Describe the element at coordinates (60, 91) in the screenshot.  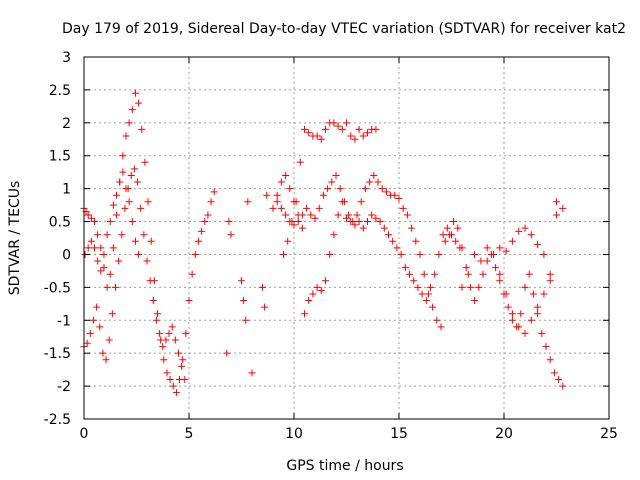
I see `y-tick-label: 2.5` at that location.